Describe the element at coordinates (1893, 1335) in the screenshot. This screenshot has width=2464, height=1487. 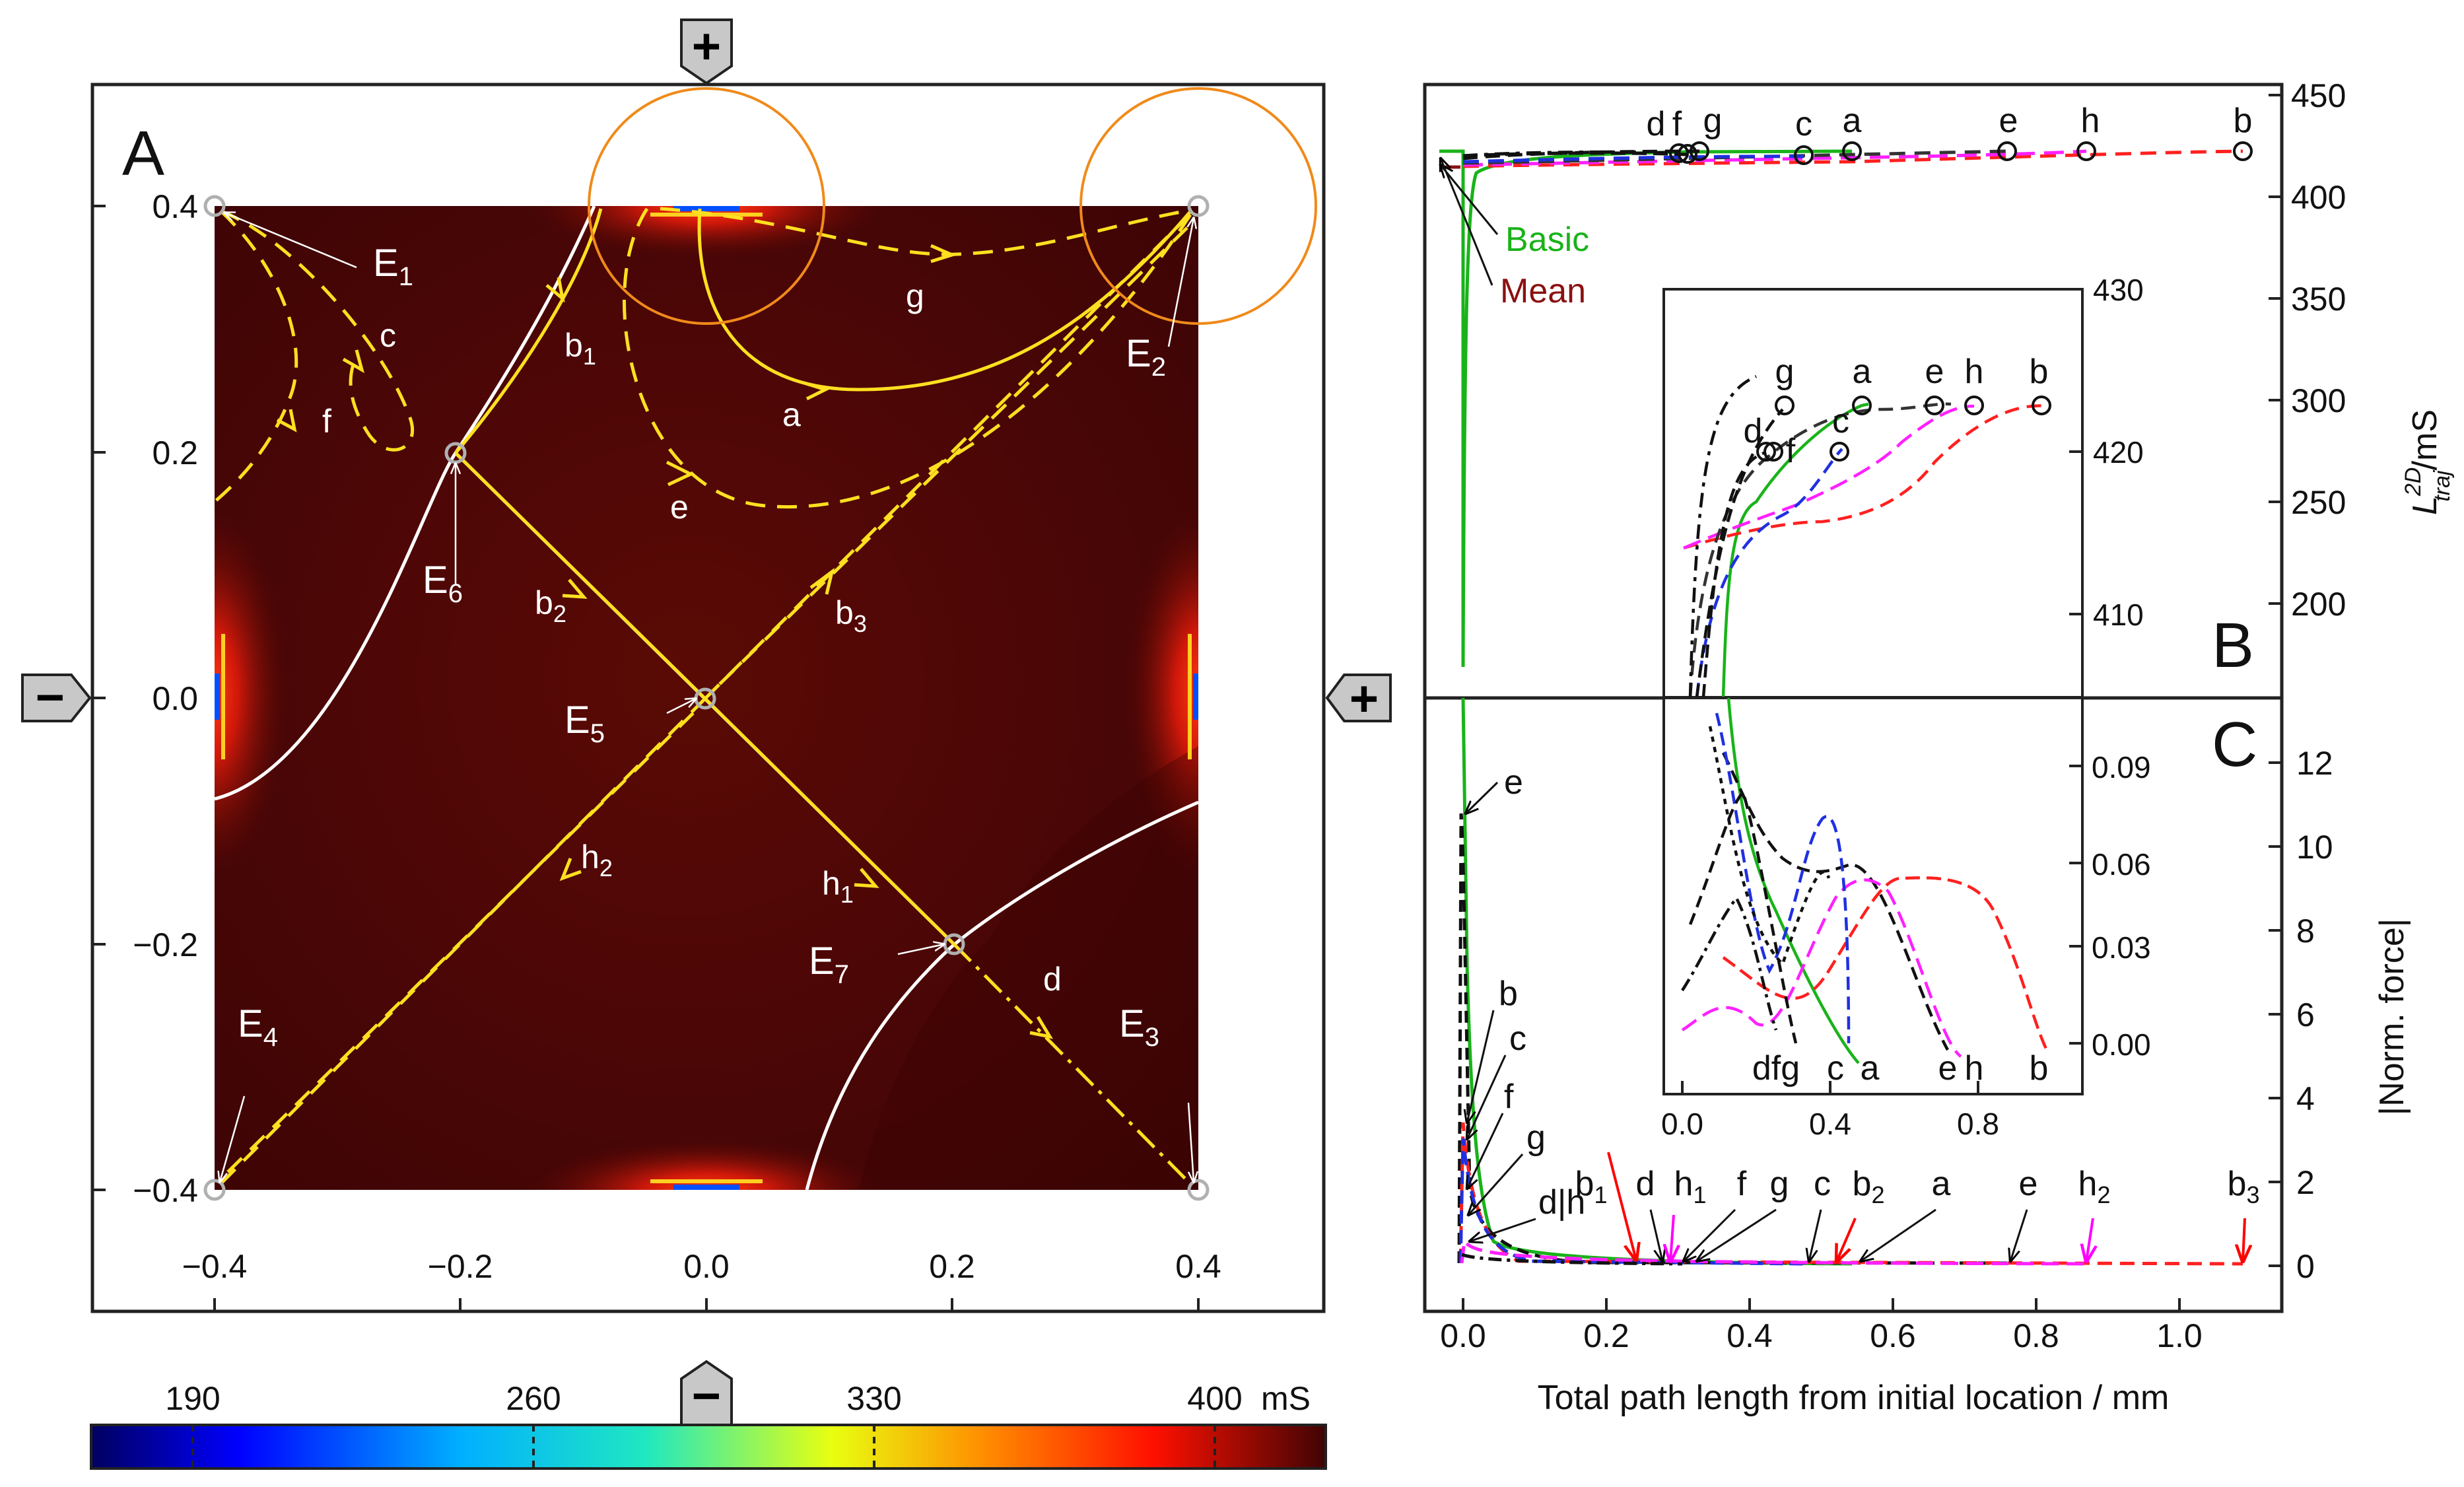
I see `c-xtick-3: 0.6` at that location.